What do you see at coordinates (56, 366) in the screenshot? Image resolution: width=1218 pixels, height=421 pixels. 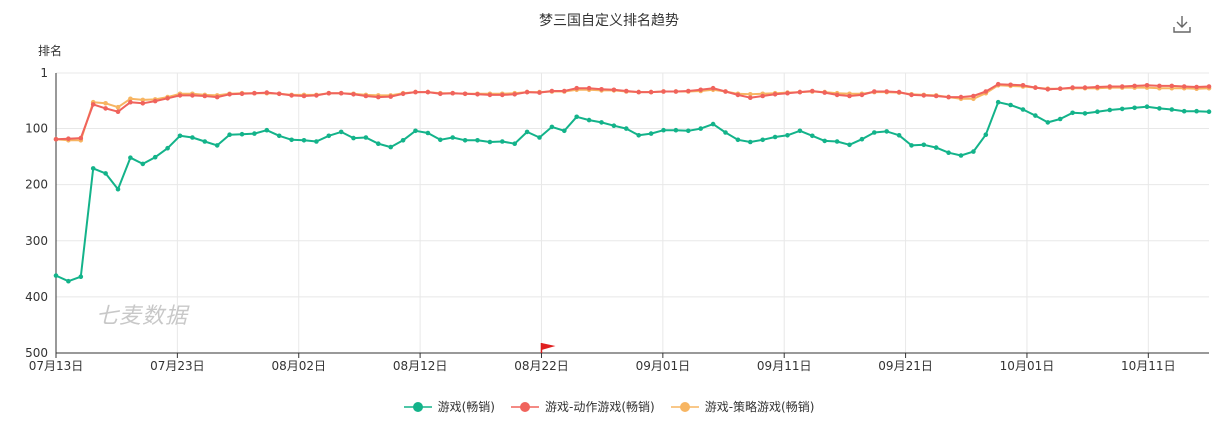 I see `x-tick-label: 07月13日` at bounding box center [56, 366].